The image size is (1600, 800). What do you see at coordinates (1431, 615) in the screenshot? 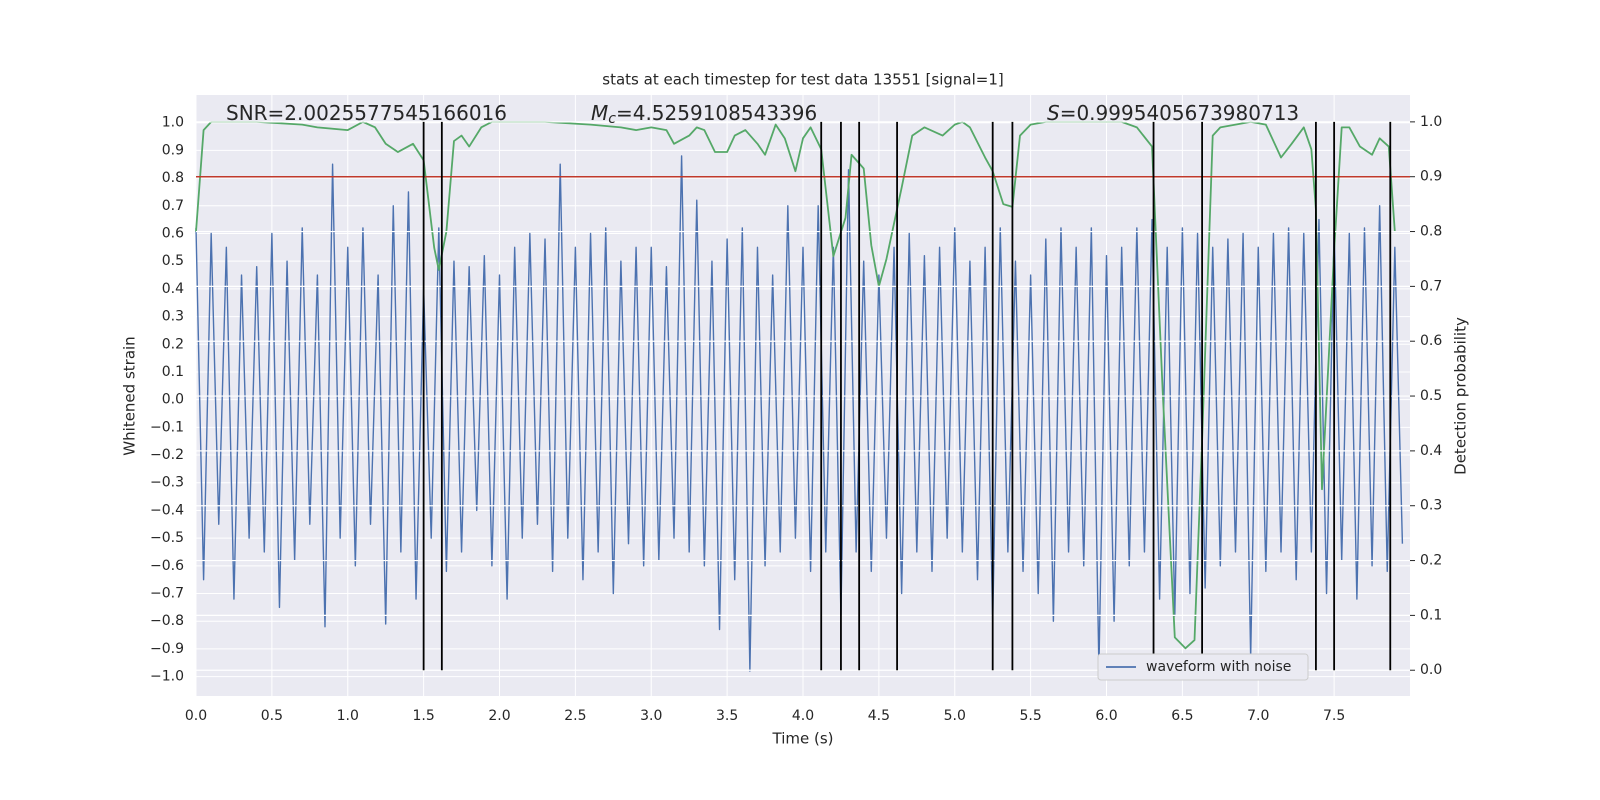
I see `y2-tick-label: 0.1` at bounding box center [1431, 615].